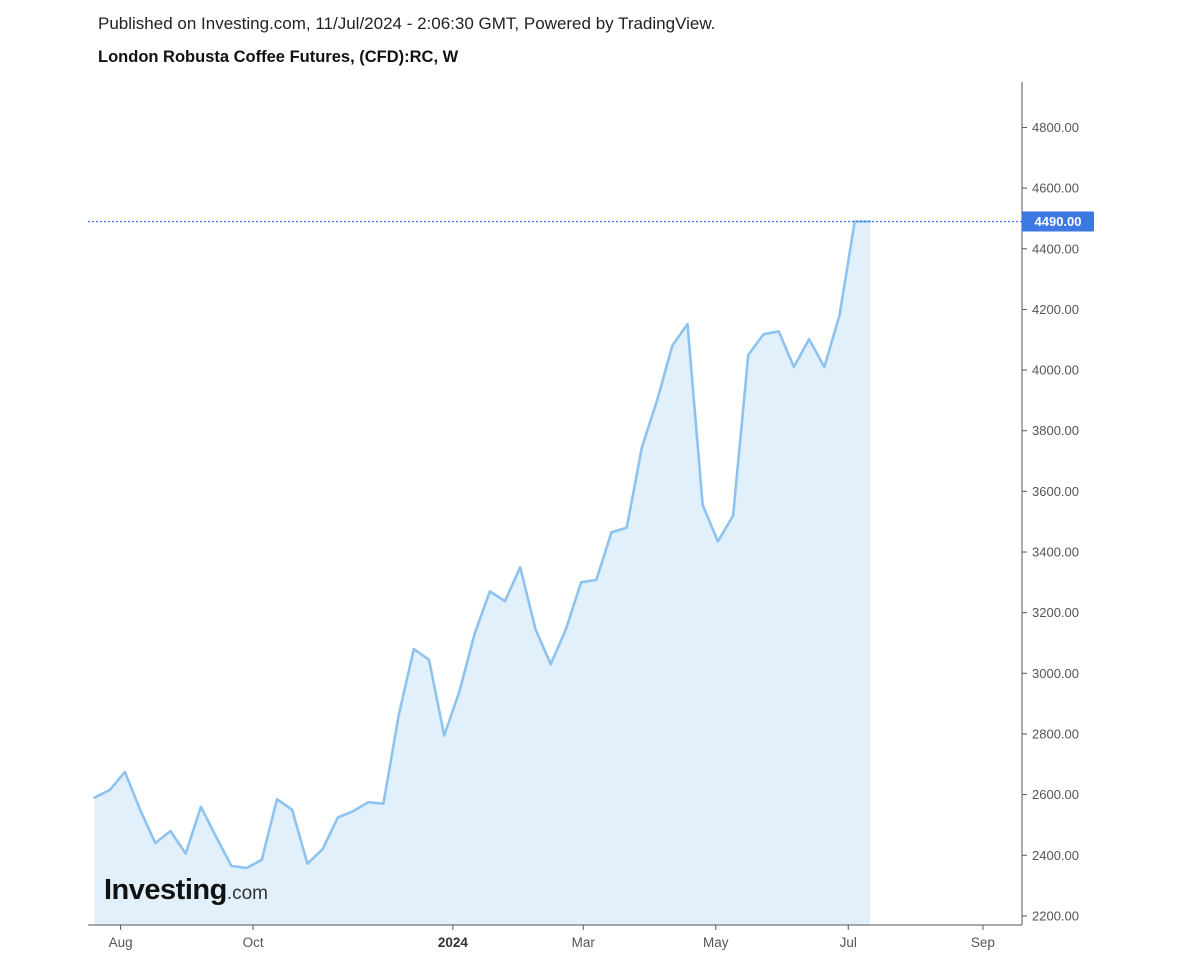 Image resolution: width=1200 pixels, height=960 pixels. I want to click on y-tick-label: 4800.00, so click(1055, 127).